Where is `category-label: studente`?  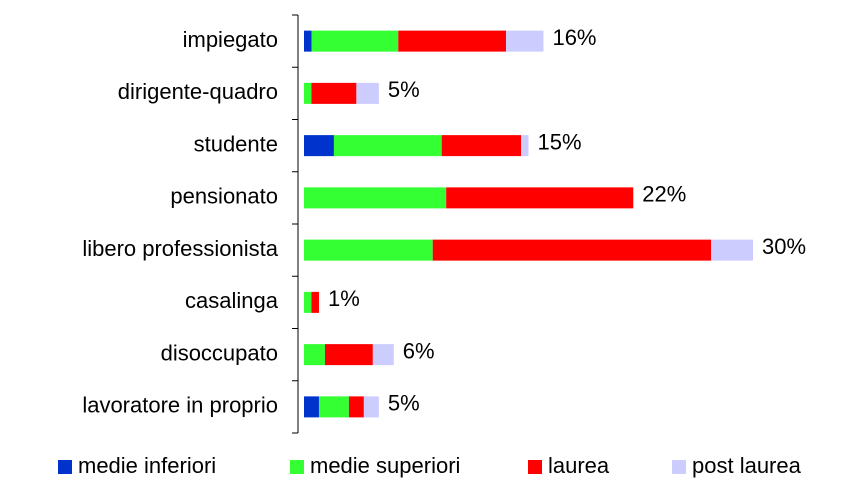 category-label: studente is located at coordinates (236, 143).